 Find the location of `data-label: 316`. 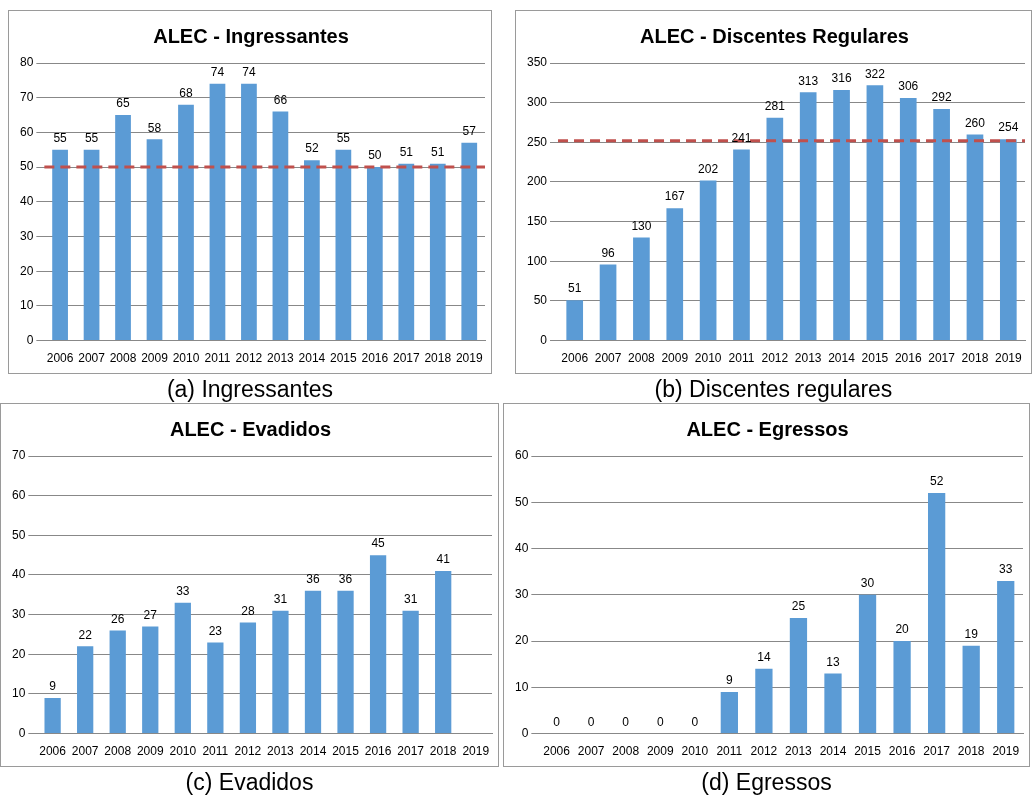

data-label: 316 is located at coordinates (841, 78).